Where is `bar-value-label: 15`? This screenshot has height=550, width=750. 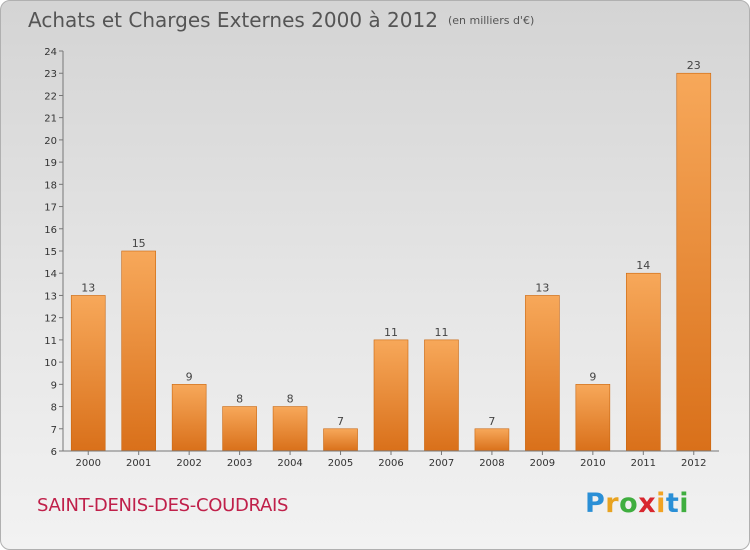 bar-value-label: 15 is located at coordinates (139, 243).